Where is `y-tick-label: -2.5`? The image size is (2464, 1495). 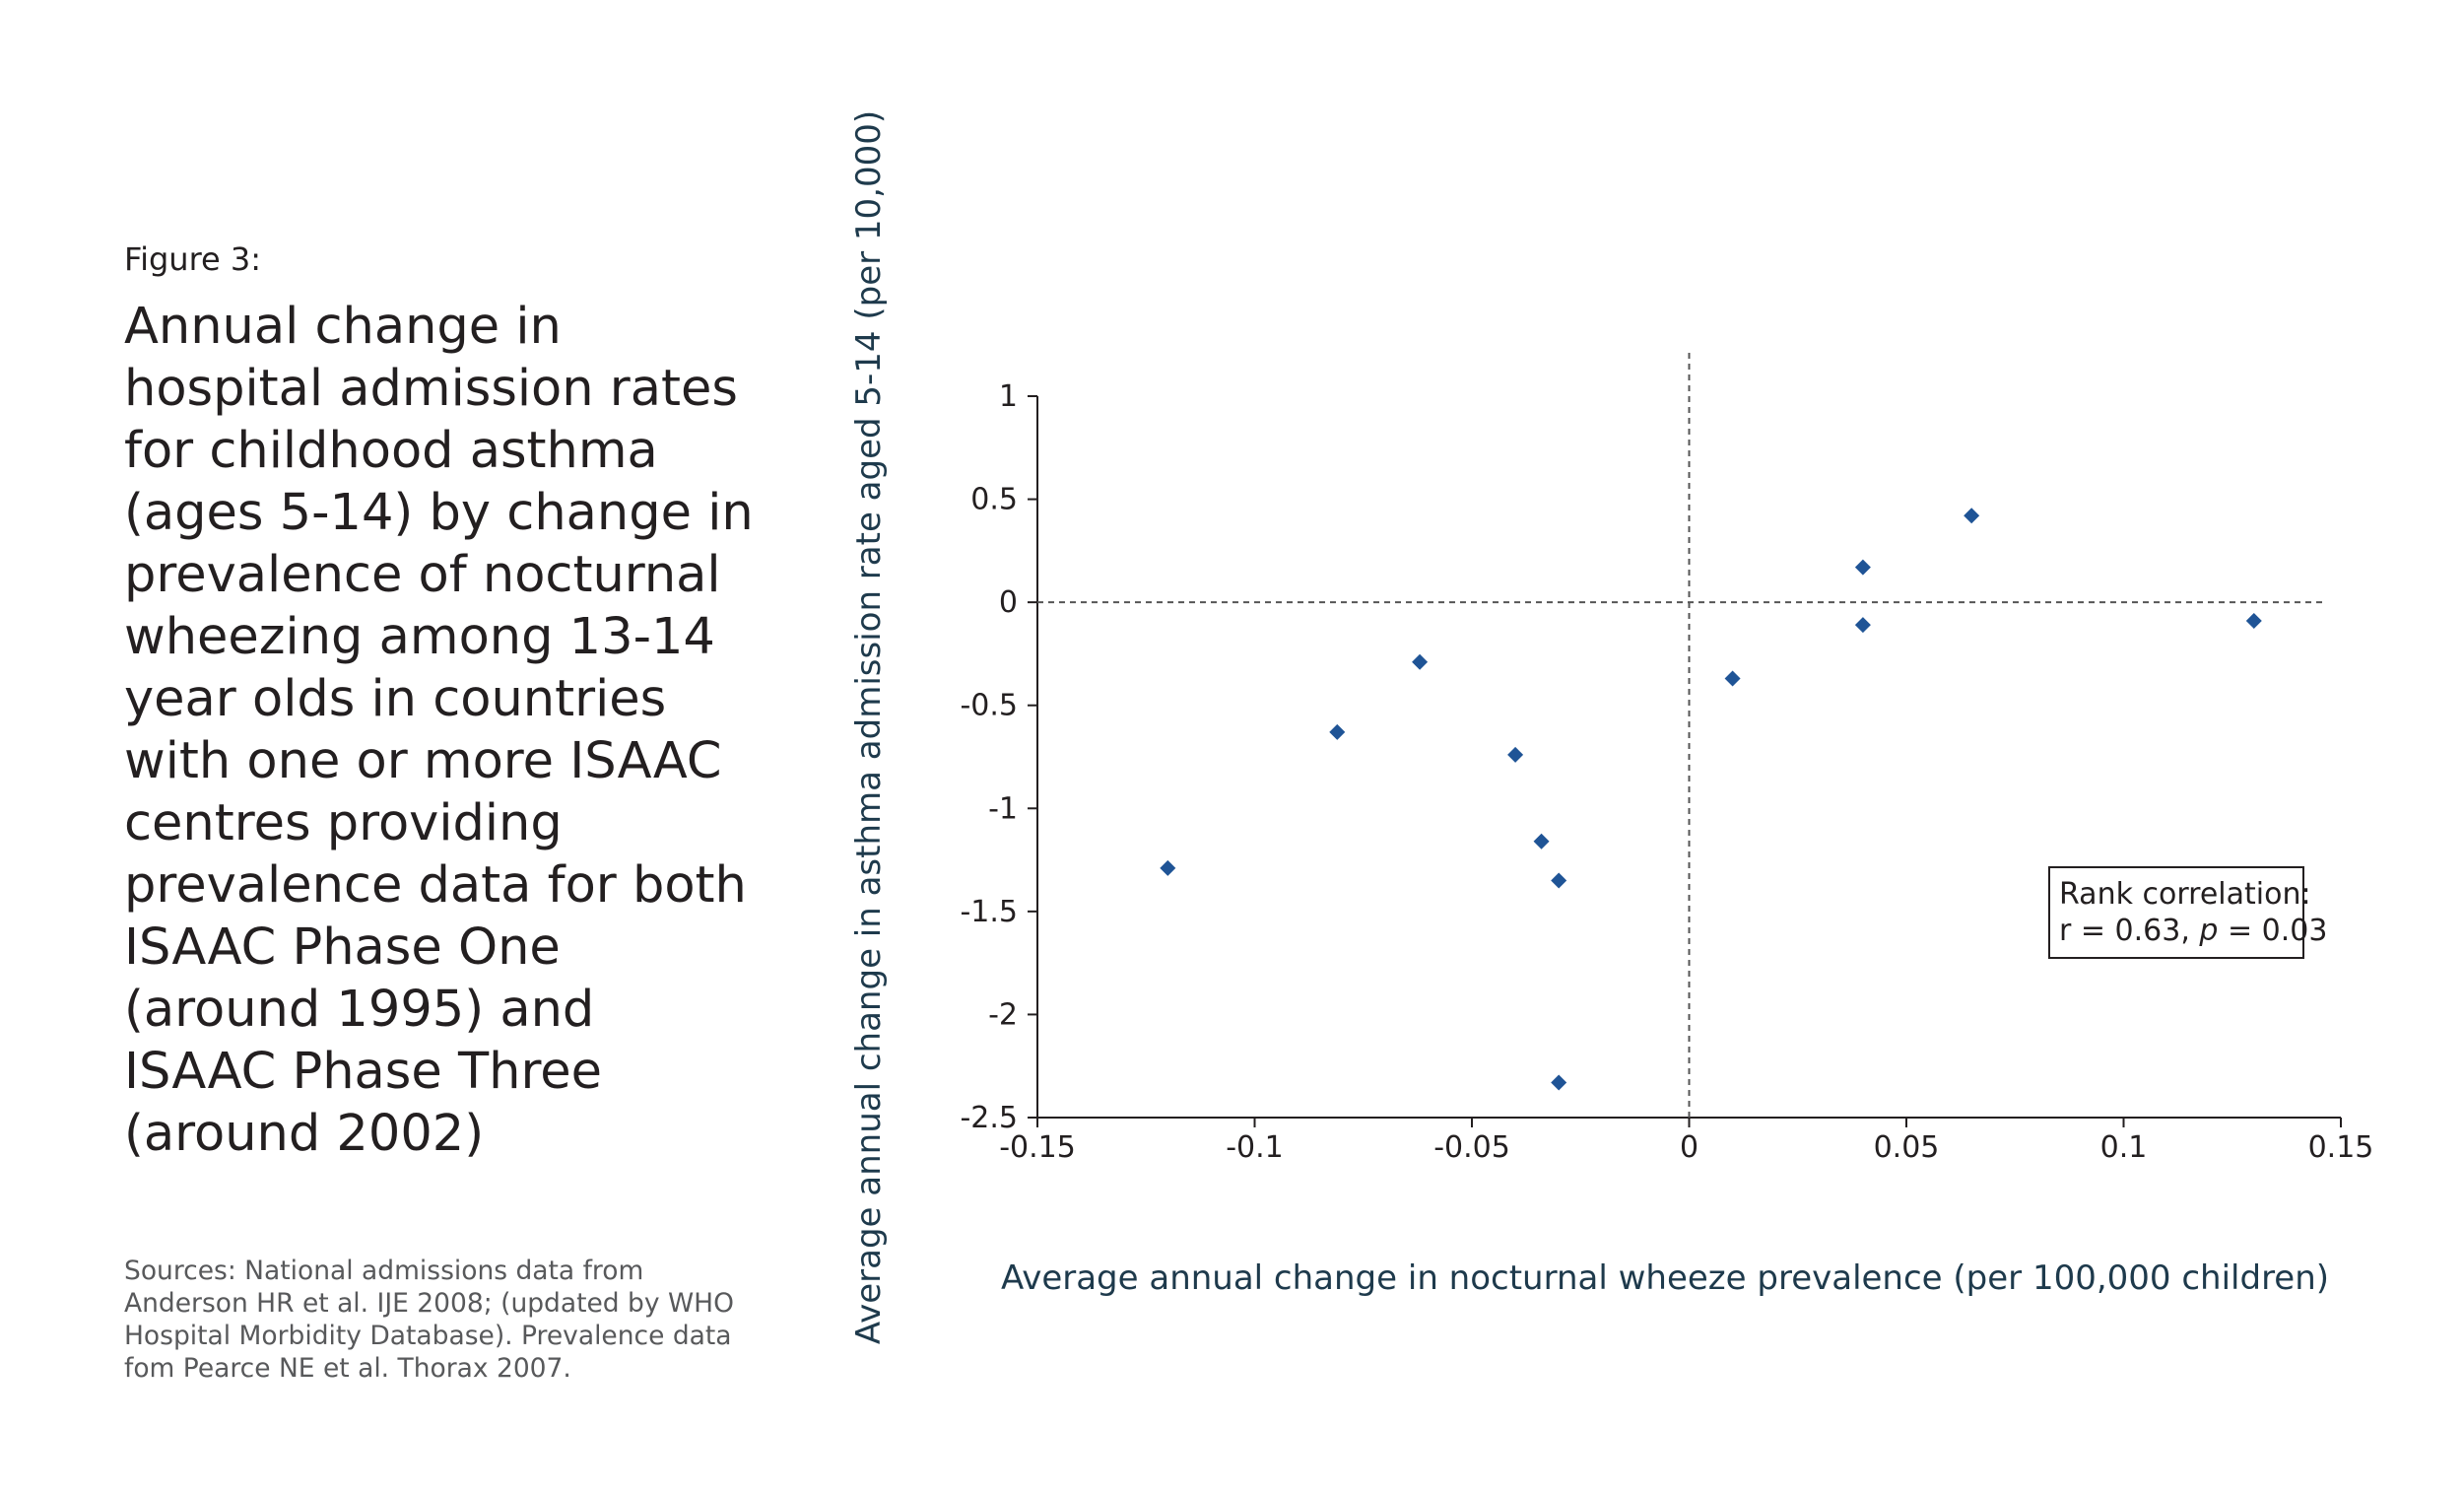
y-tick-label: -2.5 is located at coordinates (989, 1118).